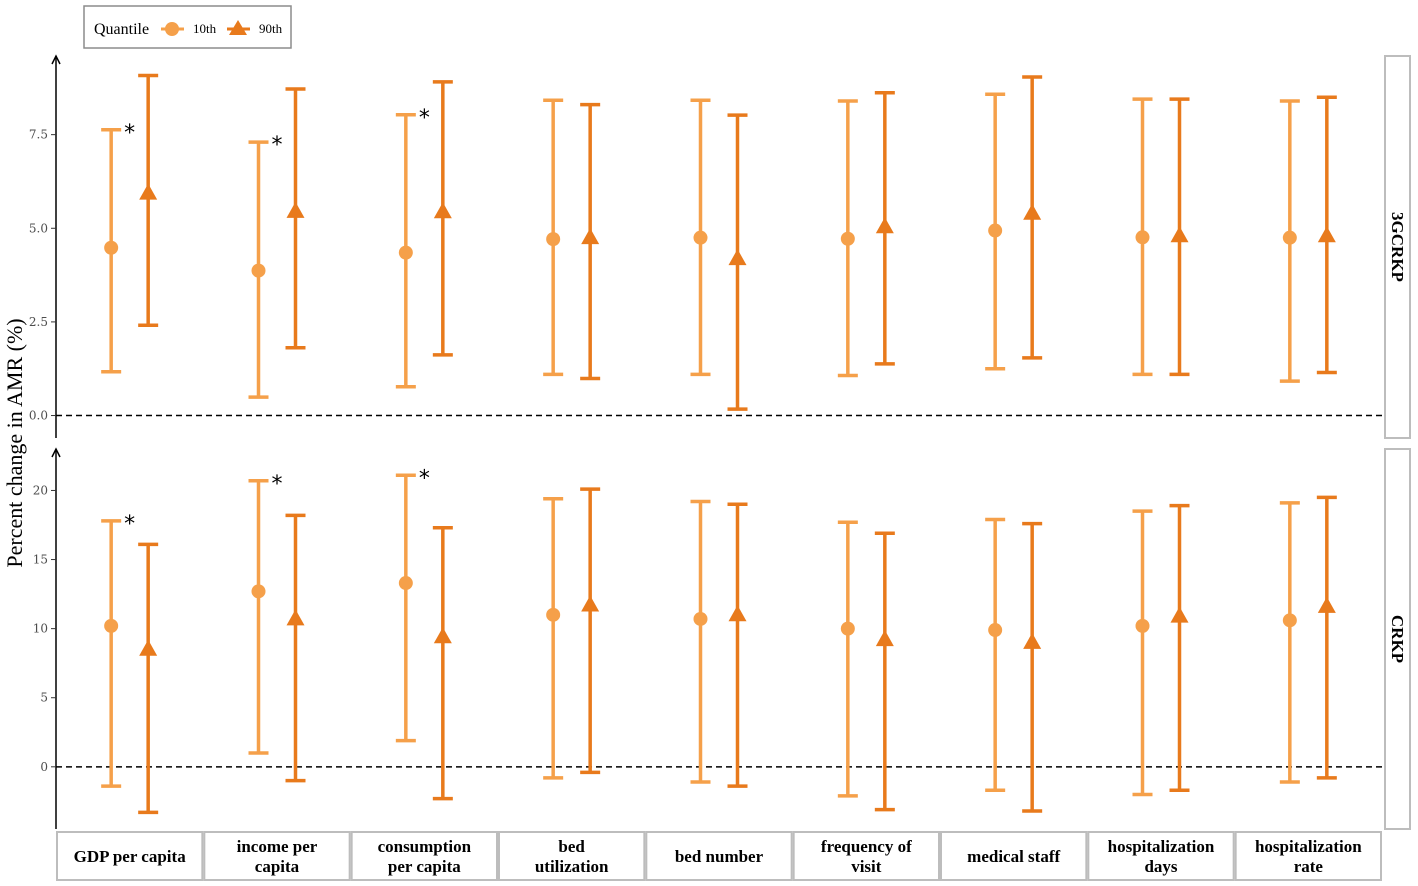 Image resolution: width=1418 pixels, height=886 pixels. I want to click on category-label-line: bed, so click(571, 846).